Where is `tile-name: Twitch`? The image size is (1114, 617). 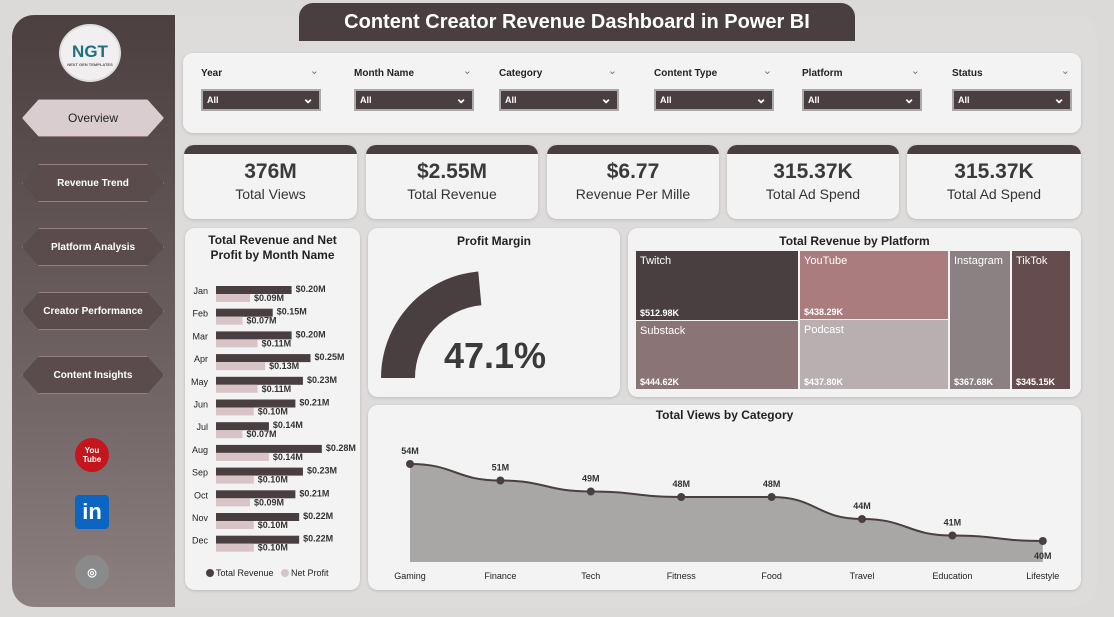 tile-name: Twitch is located at coordinates (656, 261).